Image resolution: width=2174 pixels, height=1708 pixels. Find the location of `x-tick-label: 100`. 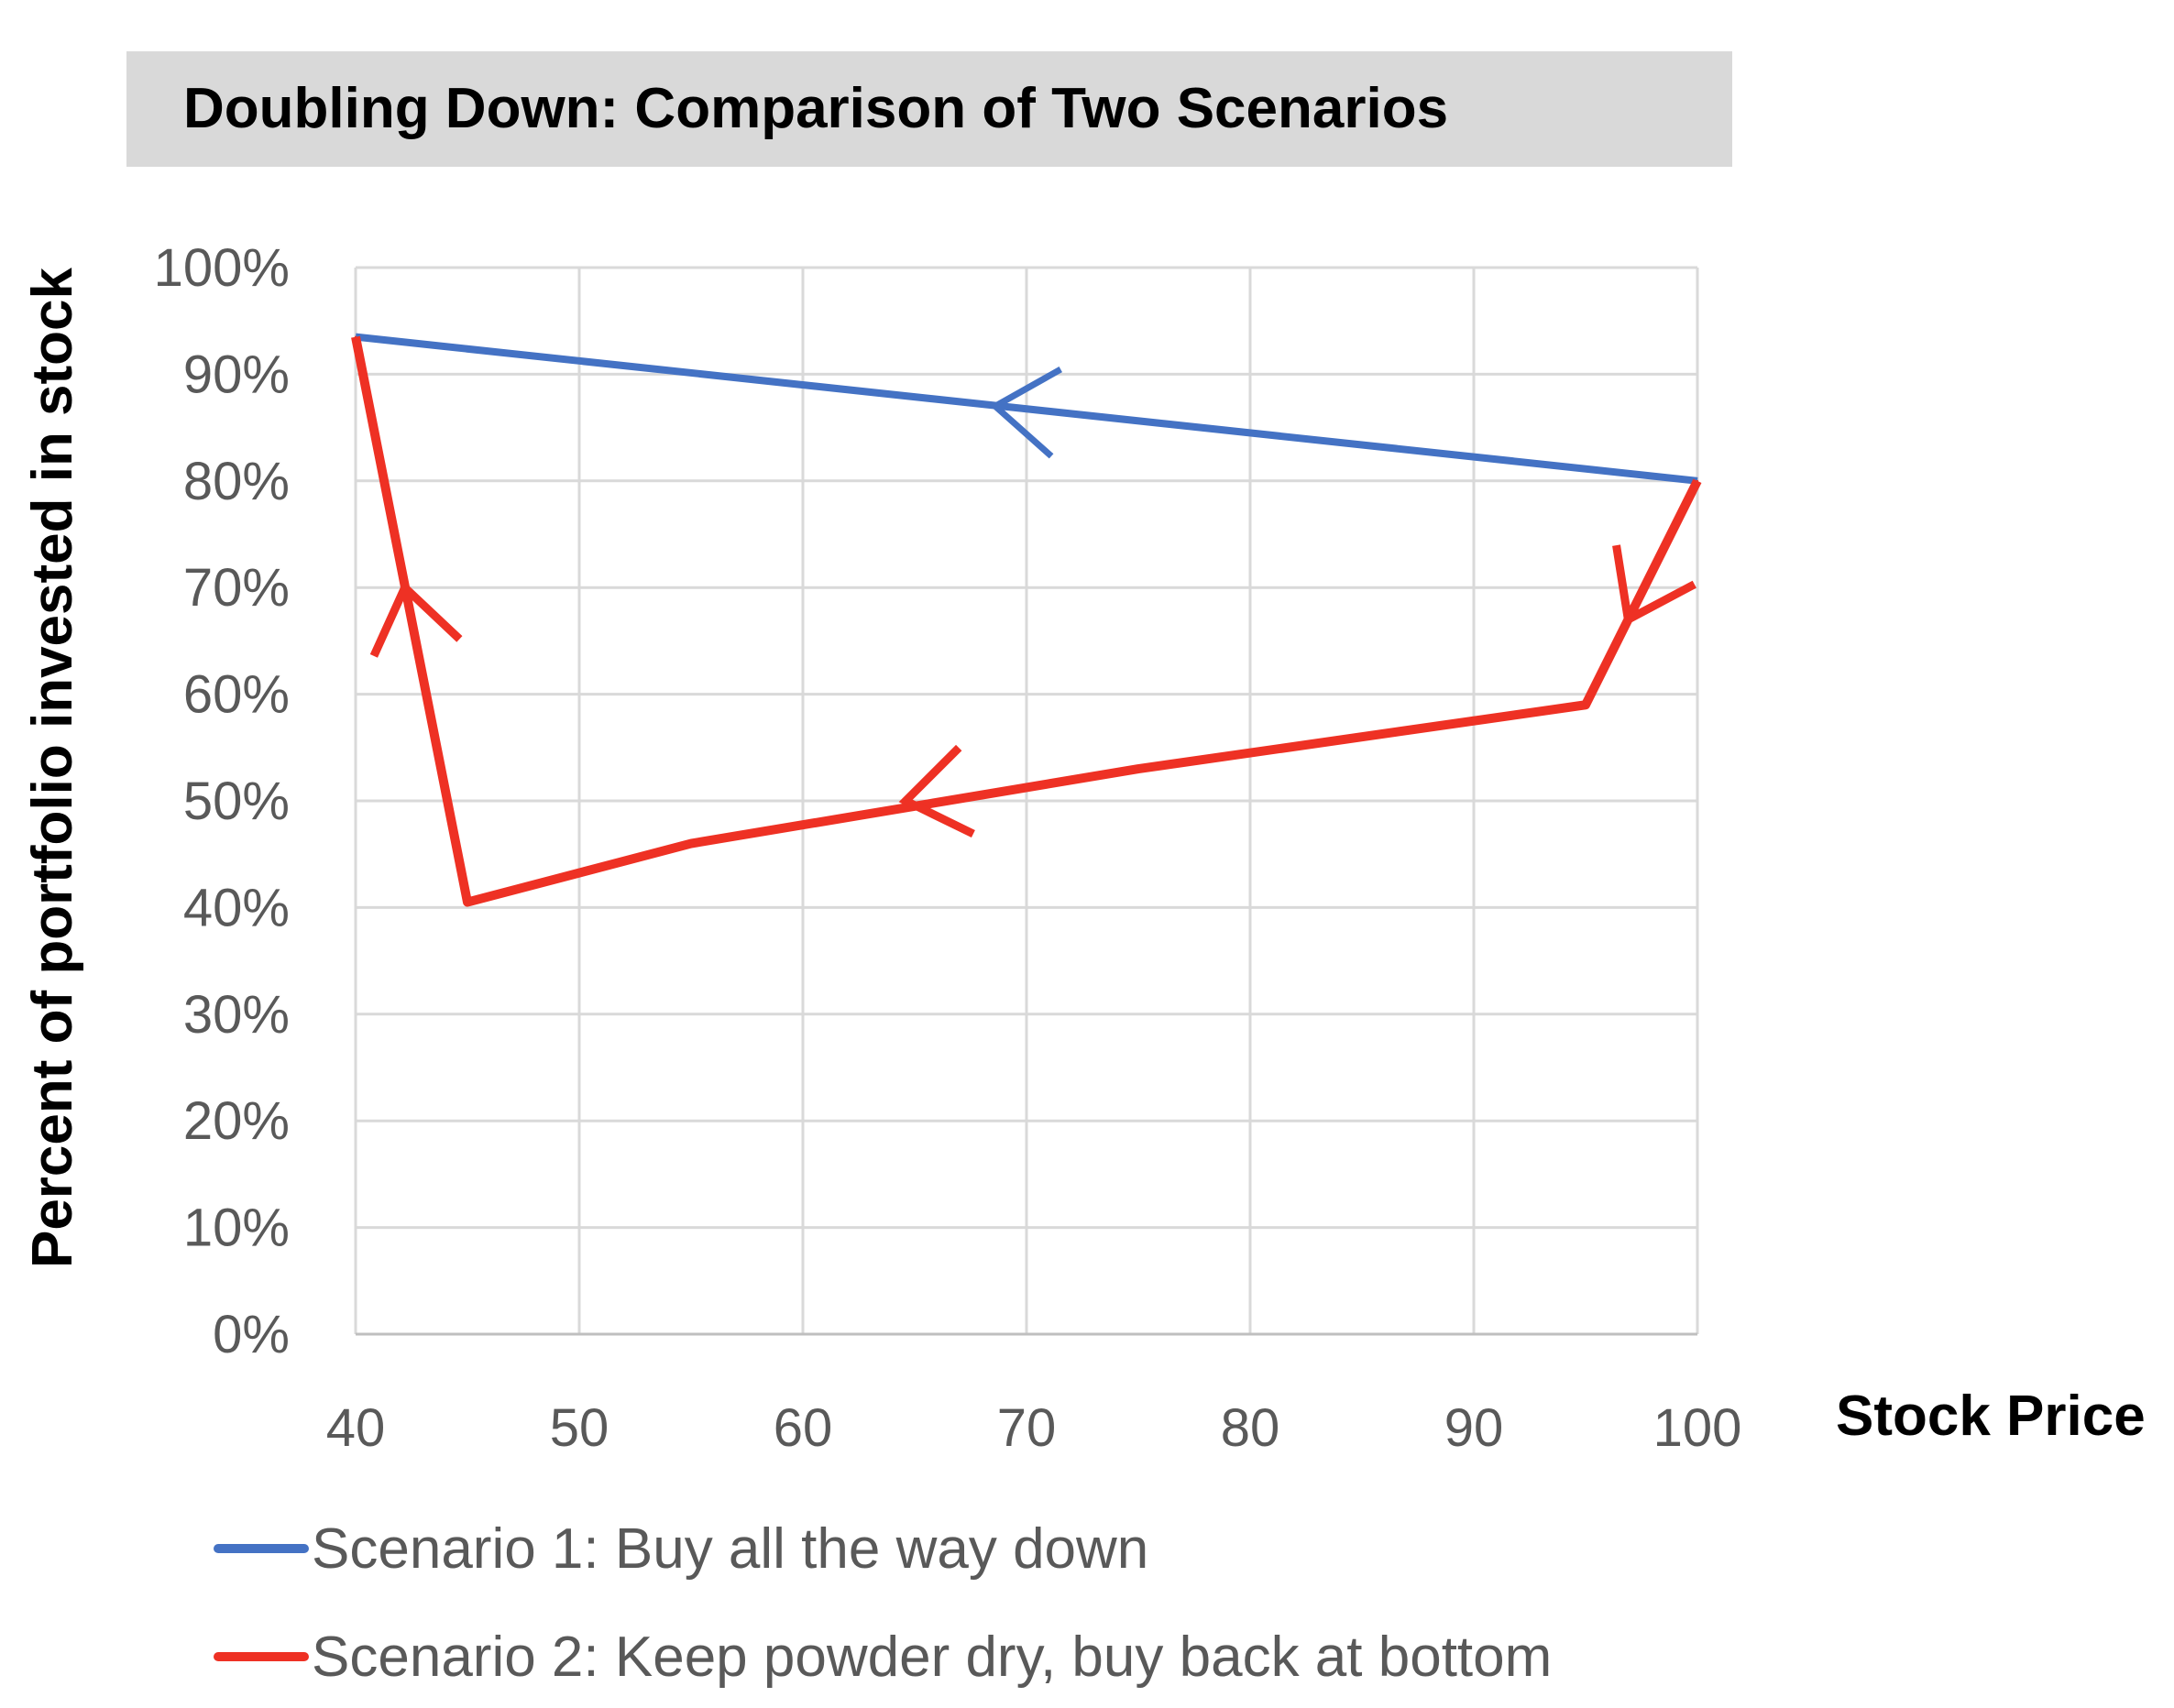

x-tick-label: 100 is located at coordinates (1698, 1428).